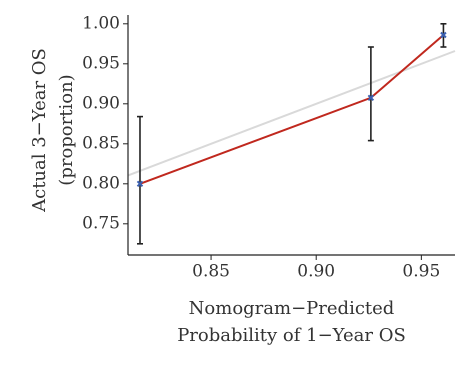 The width and height of the screenshot is (474, 372). What do you see at coordinates (101, 63) in the screenshot?
I see `y-tick-label: 0.95` at bounding box center [101, 63].